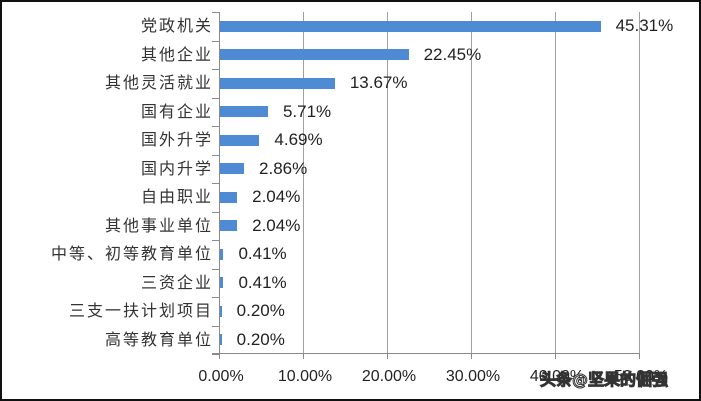 This screenshot has width=701, height=401. I want to click on y-axis, so click(219, 183).